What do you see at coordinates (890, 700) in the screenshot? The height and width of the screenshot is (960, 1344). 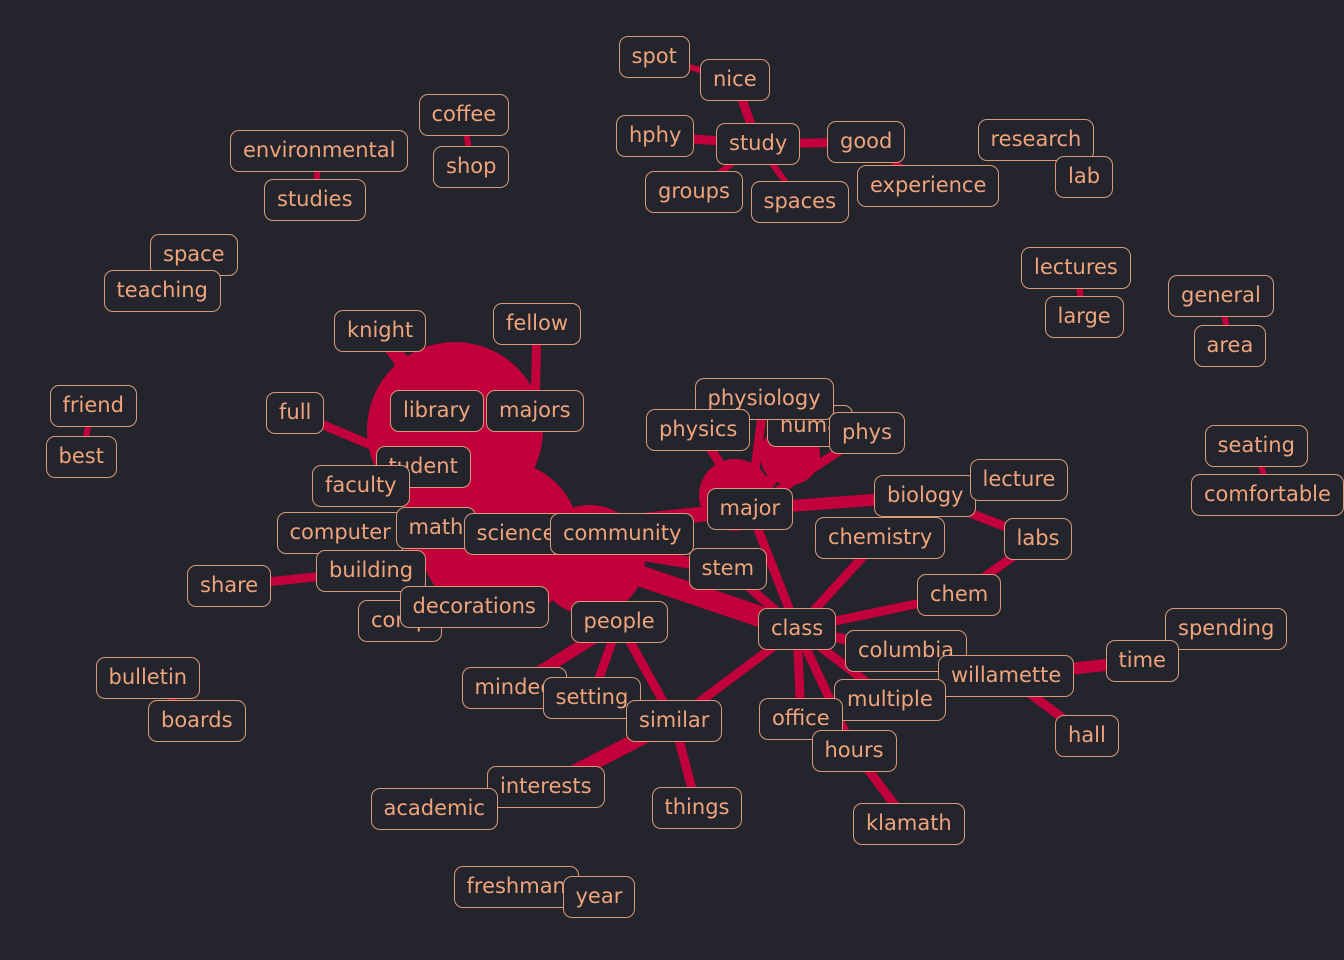 I see `word-node-multiple: multiple` at bounding box center [890, 700].